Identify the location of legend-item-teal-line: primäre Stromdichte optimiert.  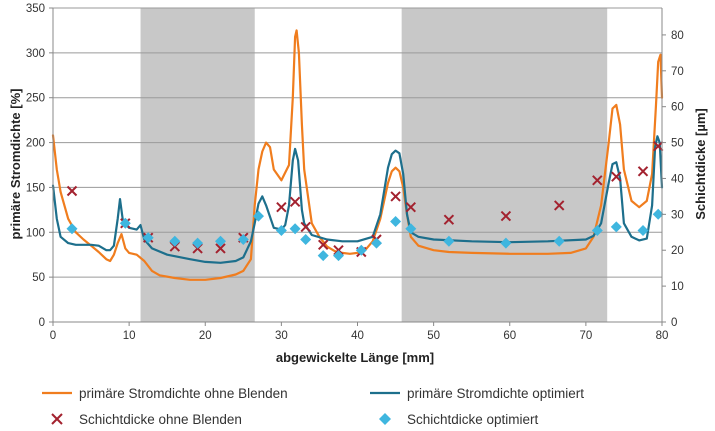
(477, 393).